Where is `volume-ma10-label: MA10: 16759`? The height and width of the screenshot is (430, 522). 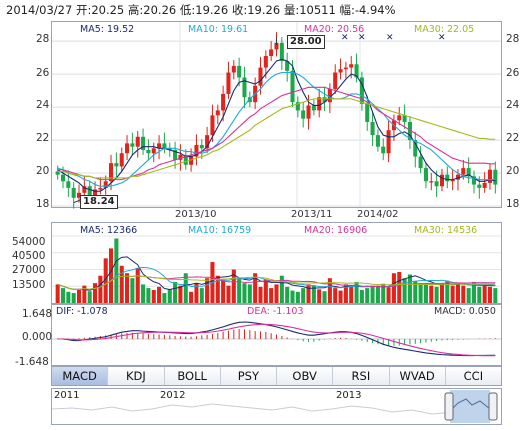 volume-ma10-label: MA10: 16759 is located at coordinates (220, 230).